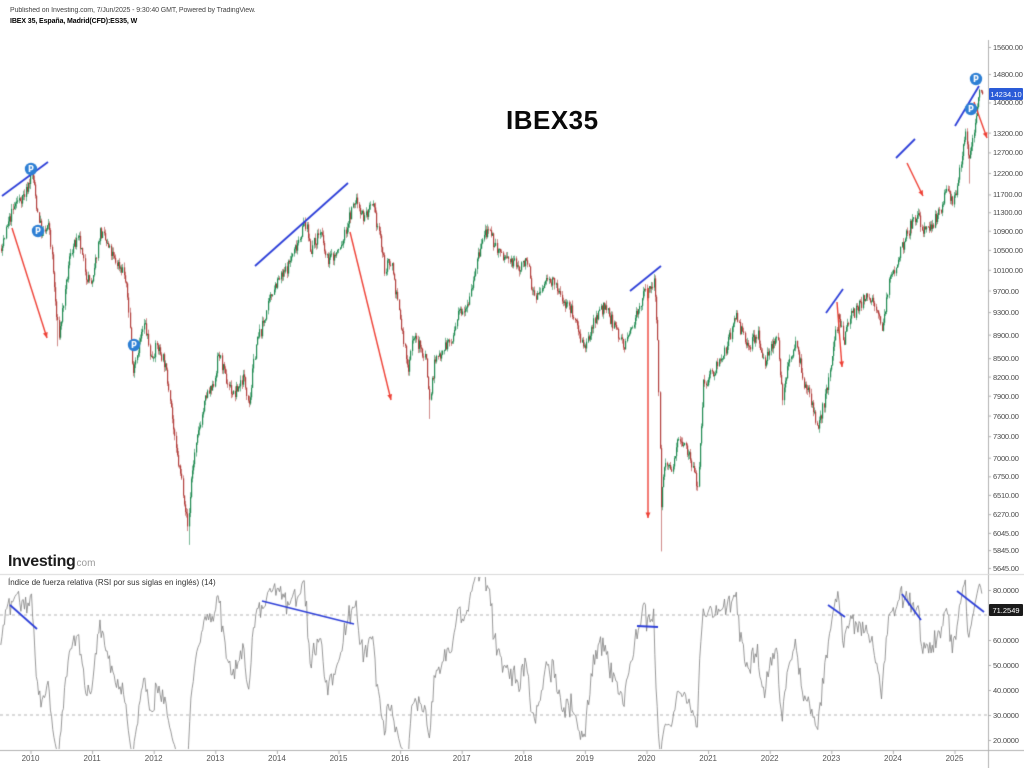 Image resolution: width=1024 pixels, height=768 pixels. I want to click on investing-logo-main: Investing, so click(42, 561).